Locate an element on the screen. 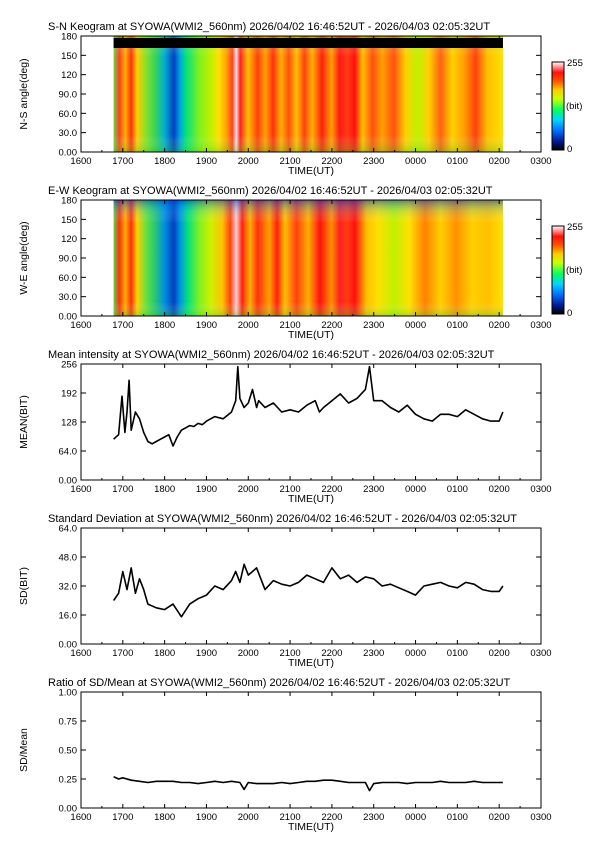  colorbar-unit: (bit) is located at coordinates (574, 106).